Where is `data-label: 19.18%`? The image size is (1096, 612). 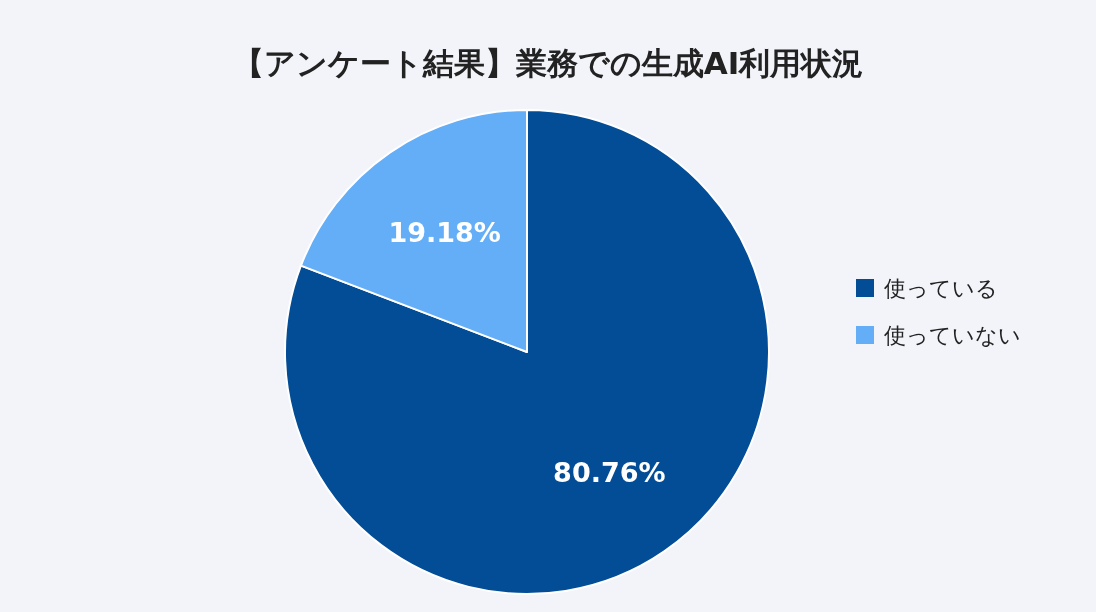 data-label: 19.18% is located at coordinates (444, 233).